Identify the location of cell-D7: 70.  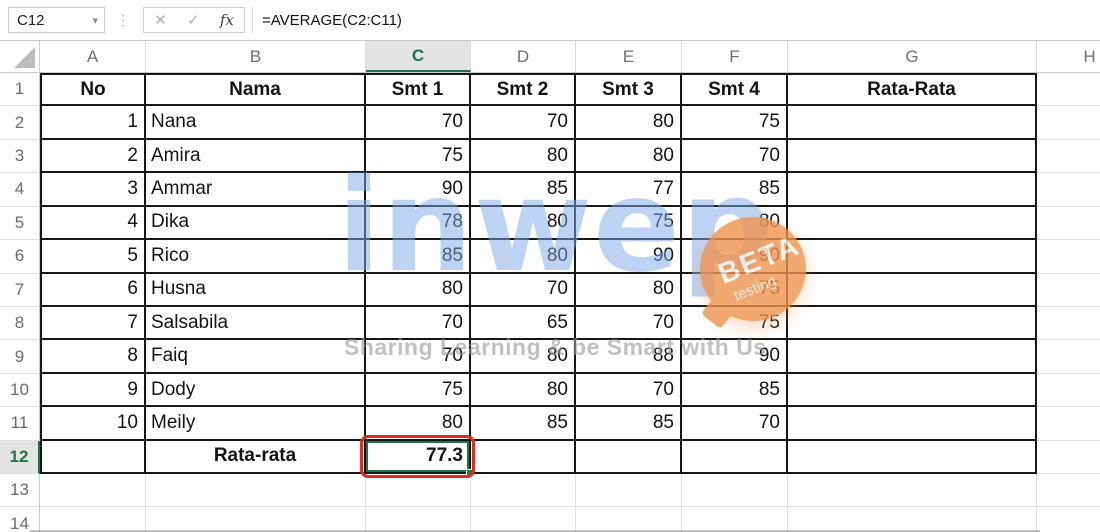
(523, 290).